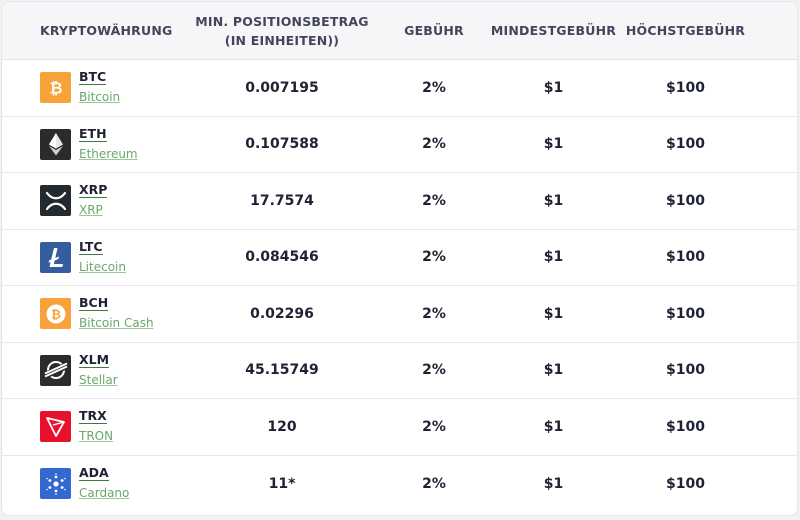 The width and height of the screenshot is (800, 520). I want to click on min-position-value: 0.107588, so click(282, 144).